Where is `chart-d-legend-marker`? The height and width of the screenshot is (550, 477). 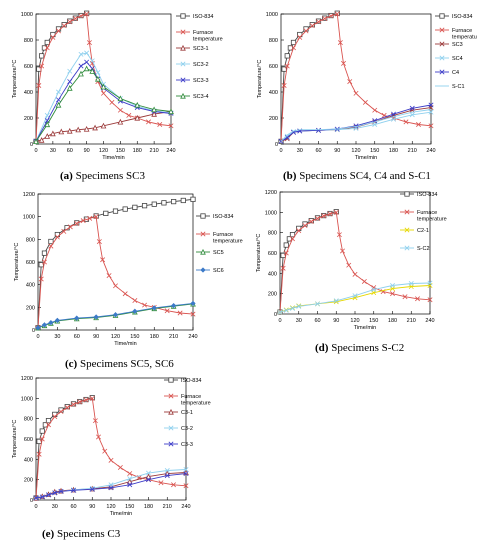
chart-d-legend-marker is located at coordinates (407, 230).